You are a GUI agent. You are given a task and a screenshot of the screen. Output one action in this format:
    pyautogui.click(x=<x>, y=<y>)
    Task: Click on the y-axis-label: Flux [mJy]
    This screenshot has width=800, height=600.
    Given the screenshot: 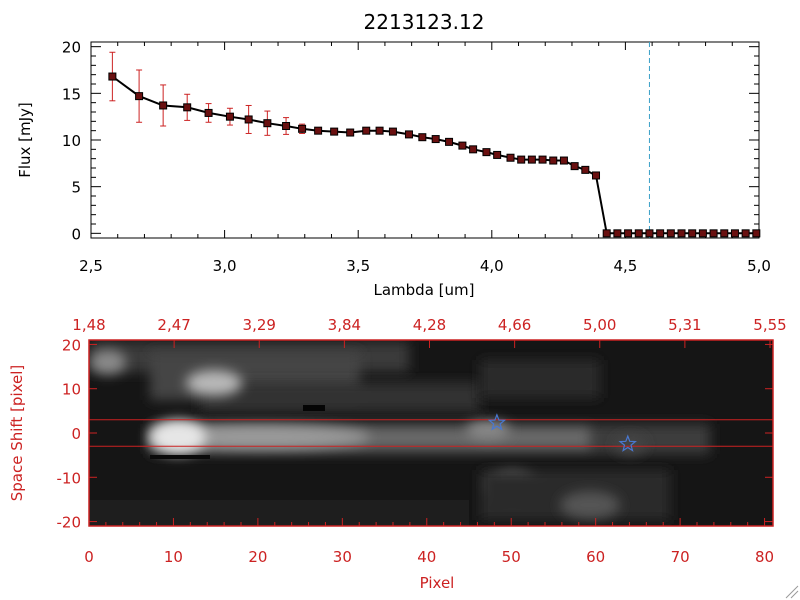 What is the action you would take?
    pyautogui.click(x=25, y=140)
    